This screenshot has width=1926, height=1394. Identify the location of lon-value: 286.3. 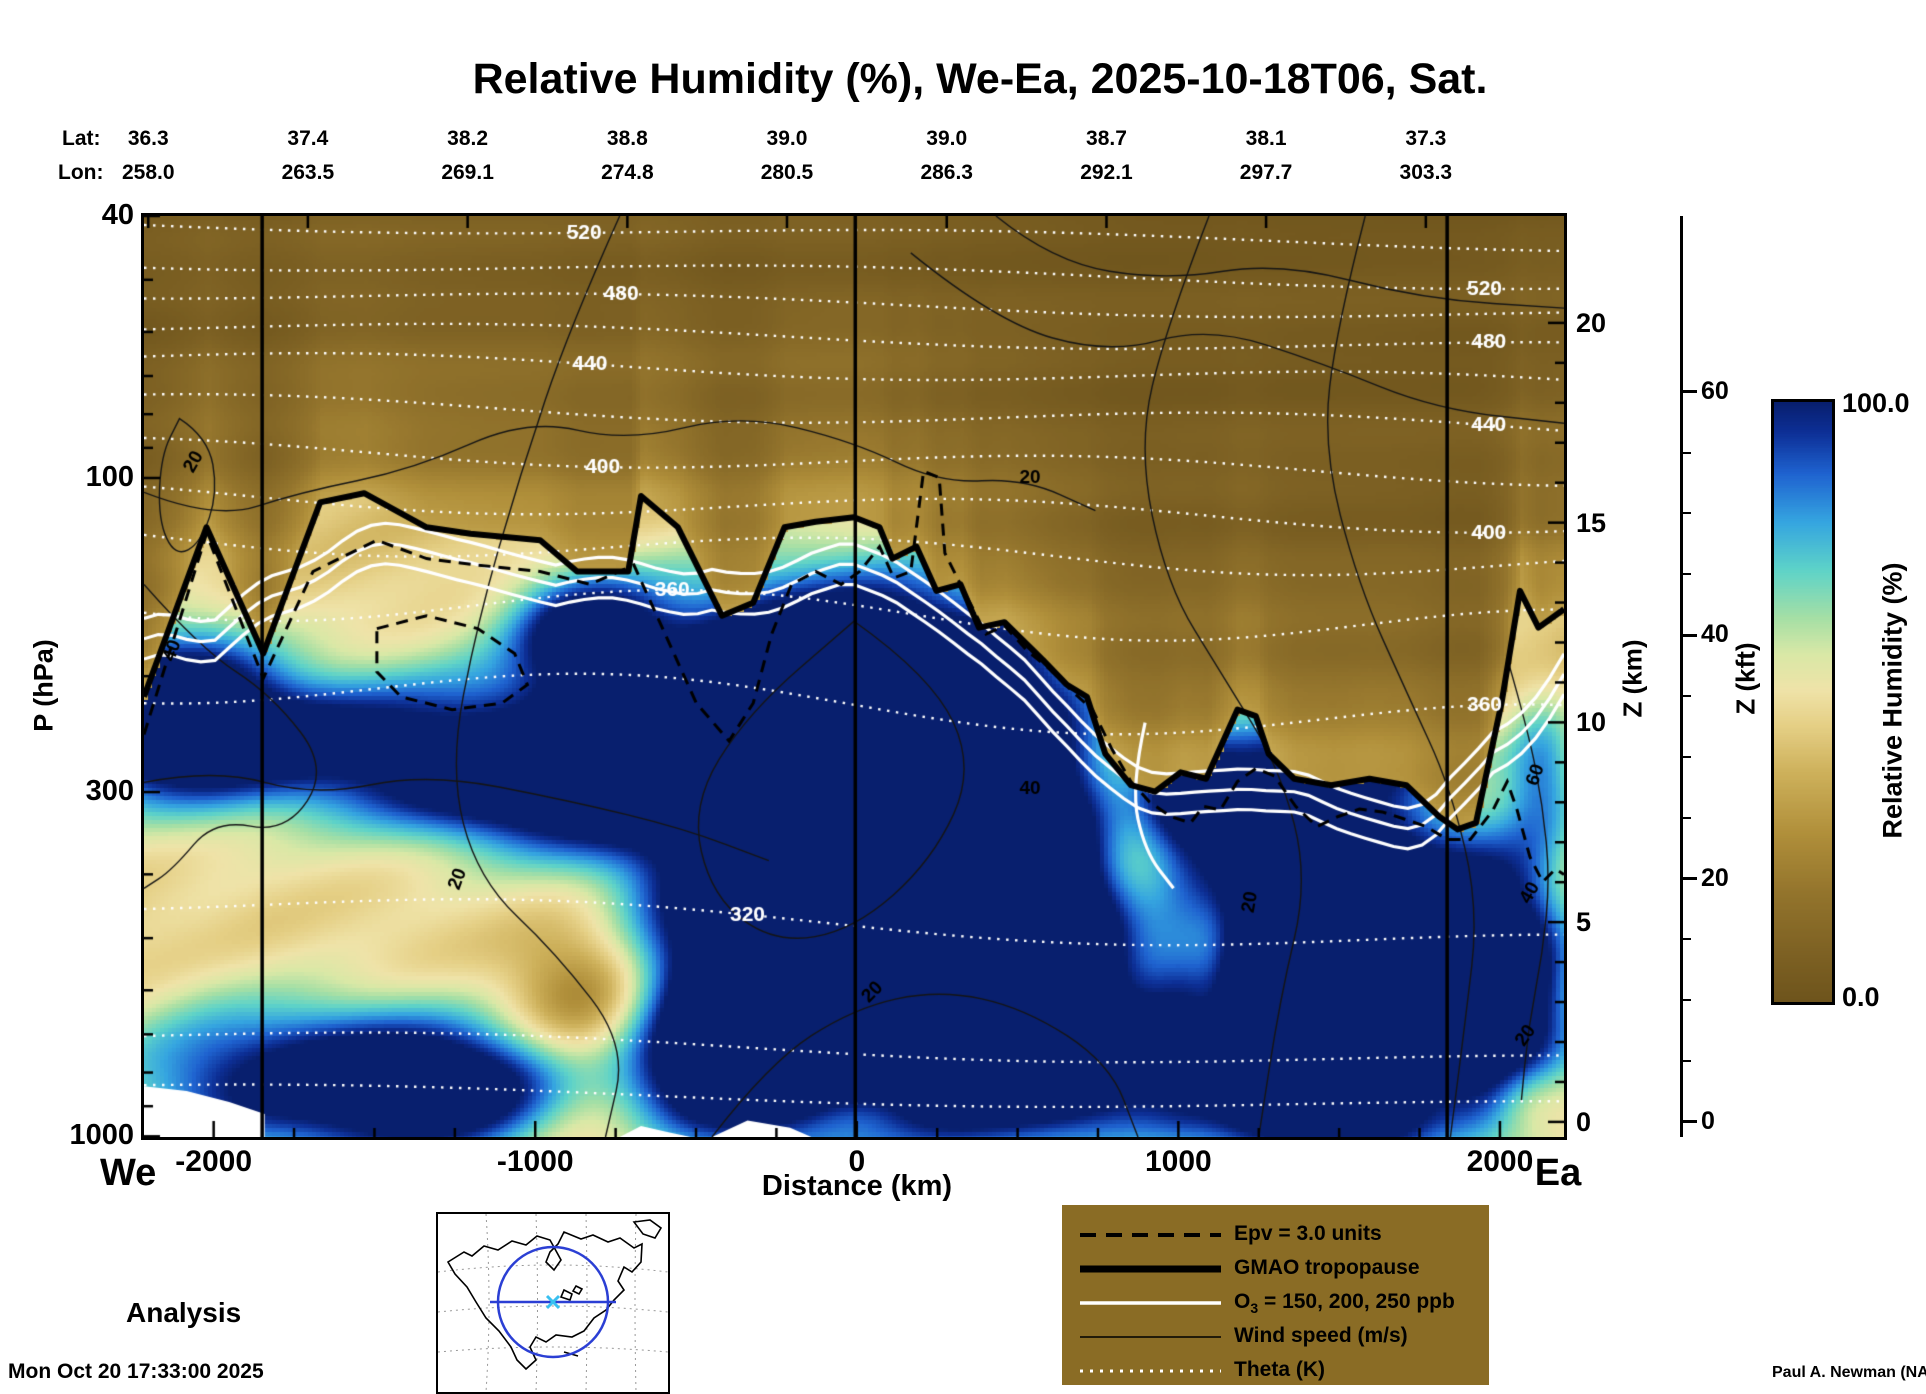
(946, 172).